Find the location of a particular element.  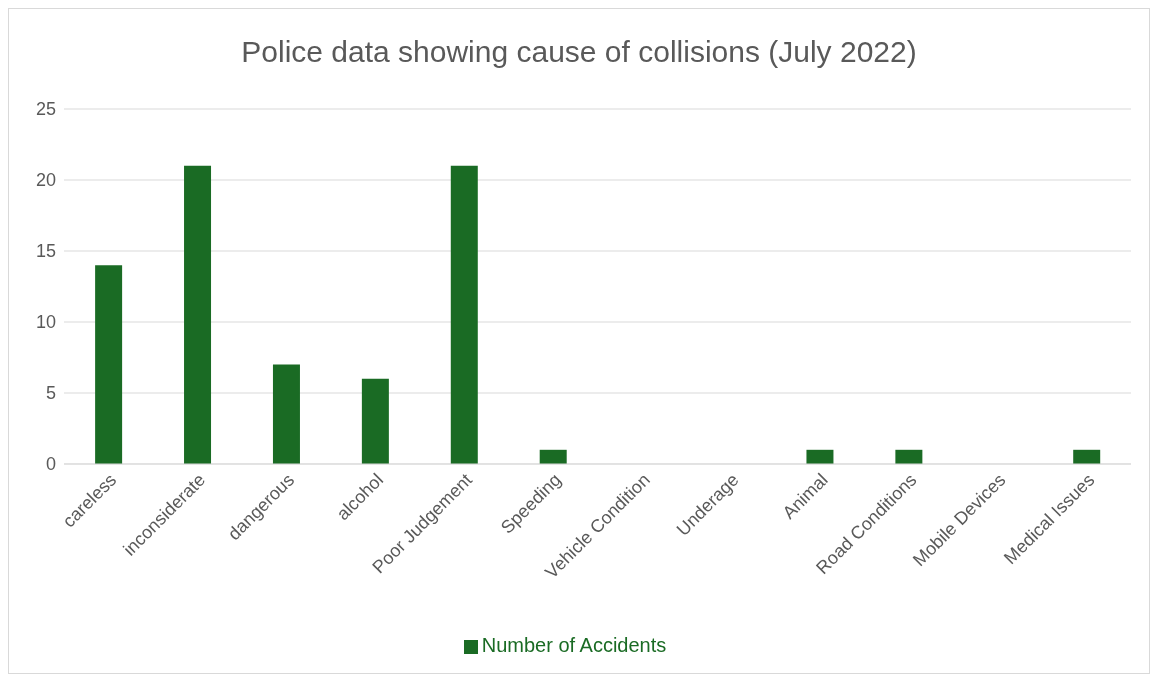

chart-title: Police data showing cause of collisions (July 2022) is located at coordinates (579, 52).